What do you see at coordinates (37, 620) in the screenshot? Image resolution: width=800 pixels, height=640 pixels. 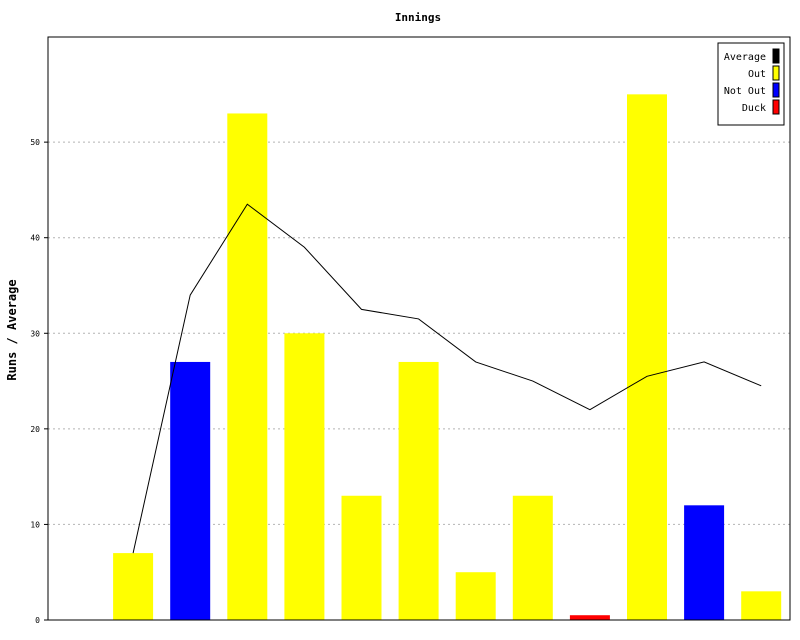 I see `y-tick-label: 0` at bounding box center [37, 620].